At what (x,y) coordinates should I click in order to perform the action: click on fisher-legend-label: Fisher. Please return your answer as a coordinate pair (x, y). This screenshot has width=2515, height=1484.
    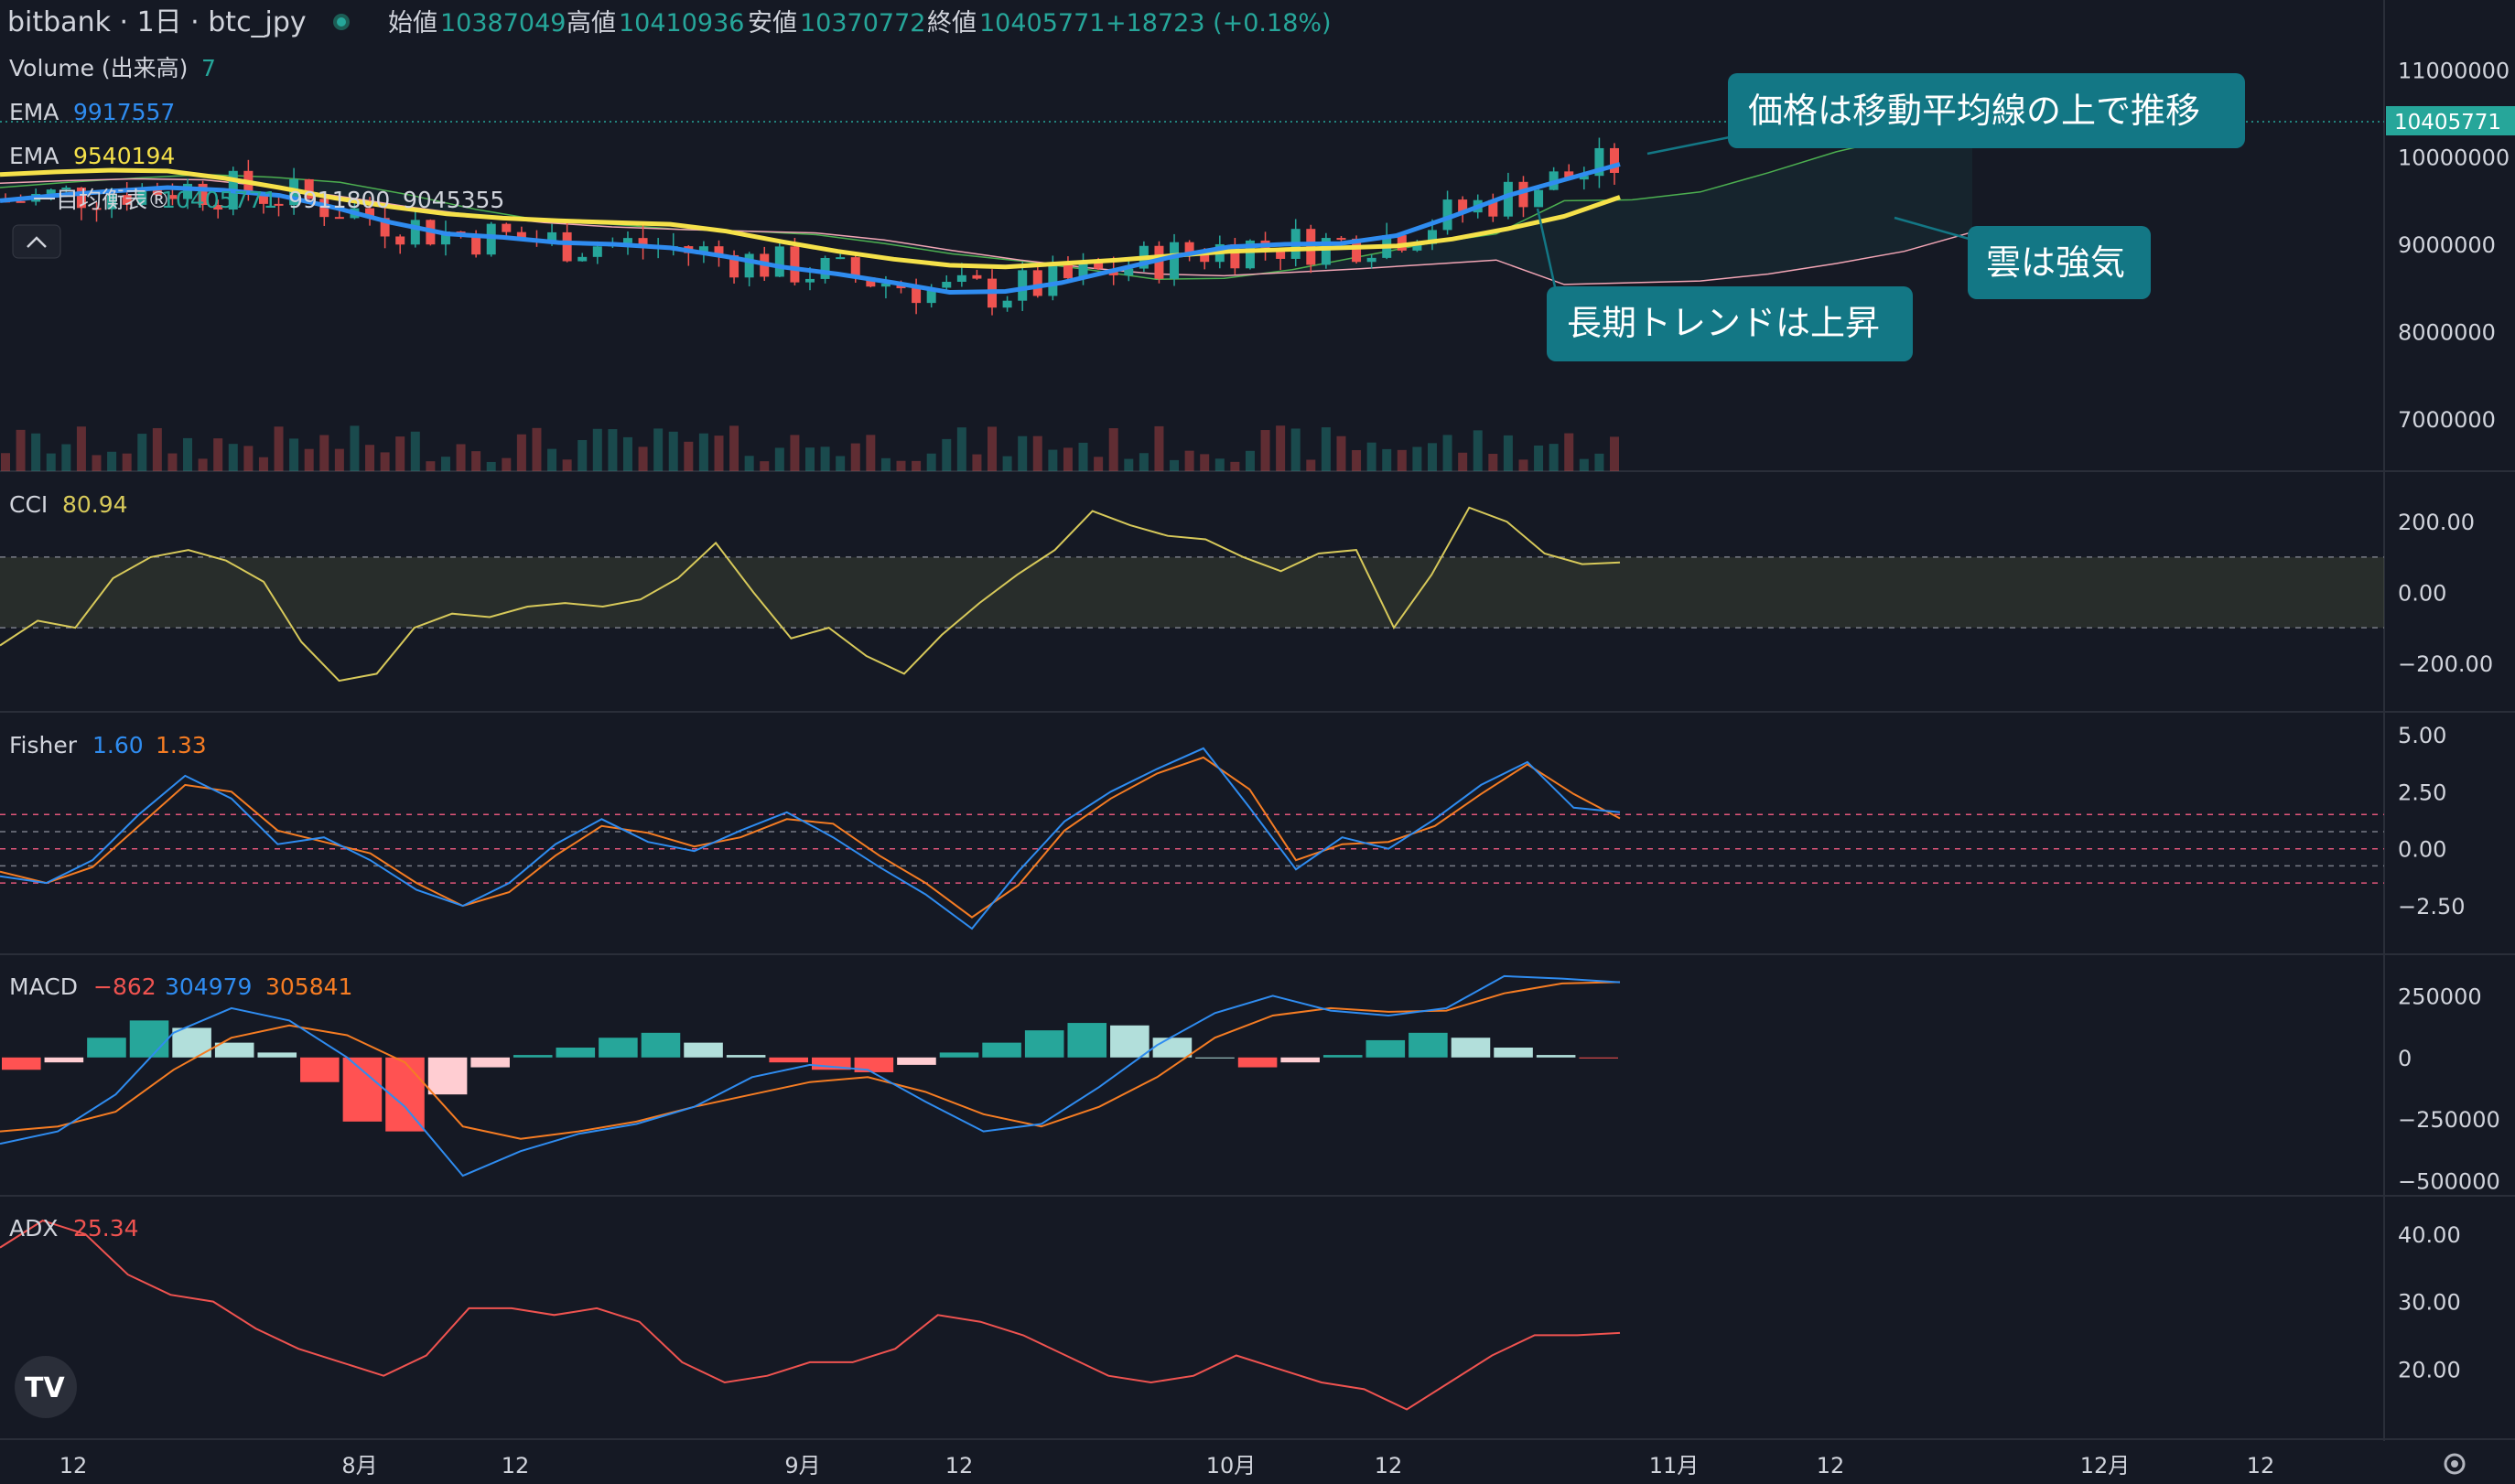
    Looking at the image, I should click on (43, 745).